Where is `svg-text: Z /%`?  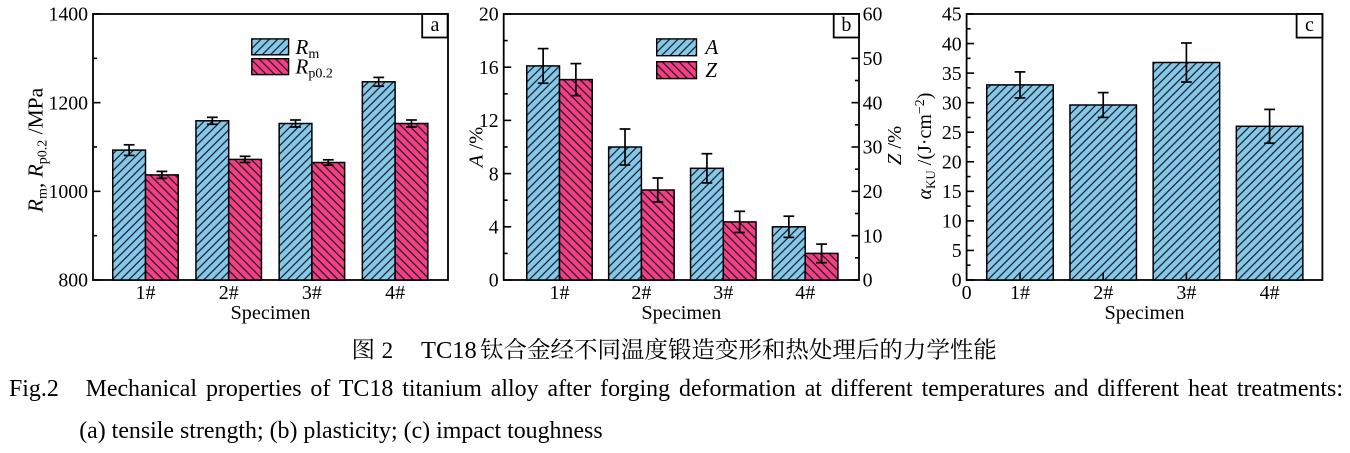 svg-text: Z /% is located at coordinates (895, 145).